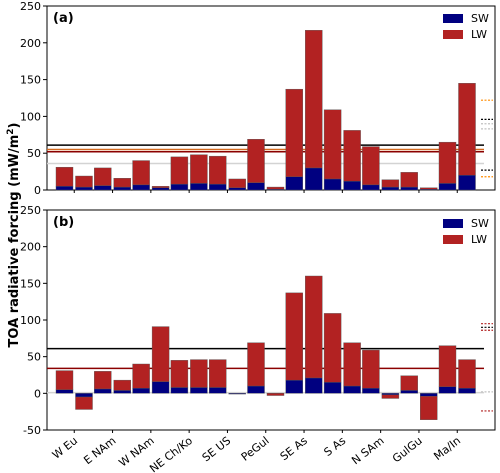  What do you see at coordinates (334, 446) in the screenshot?
I see `x-tick-label: S As` at bounding box center [334, 446].